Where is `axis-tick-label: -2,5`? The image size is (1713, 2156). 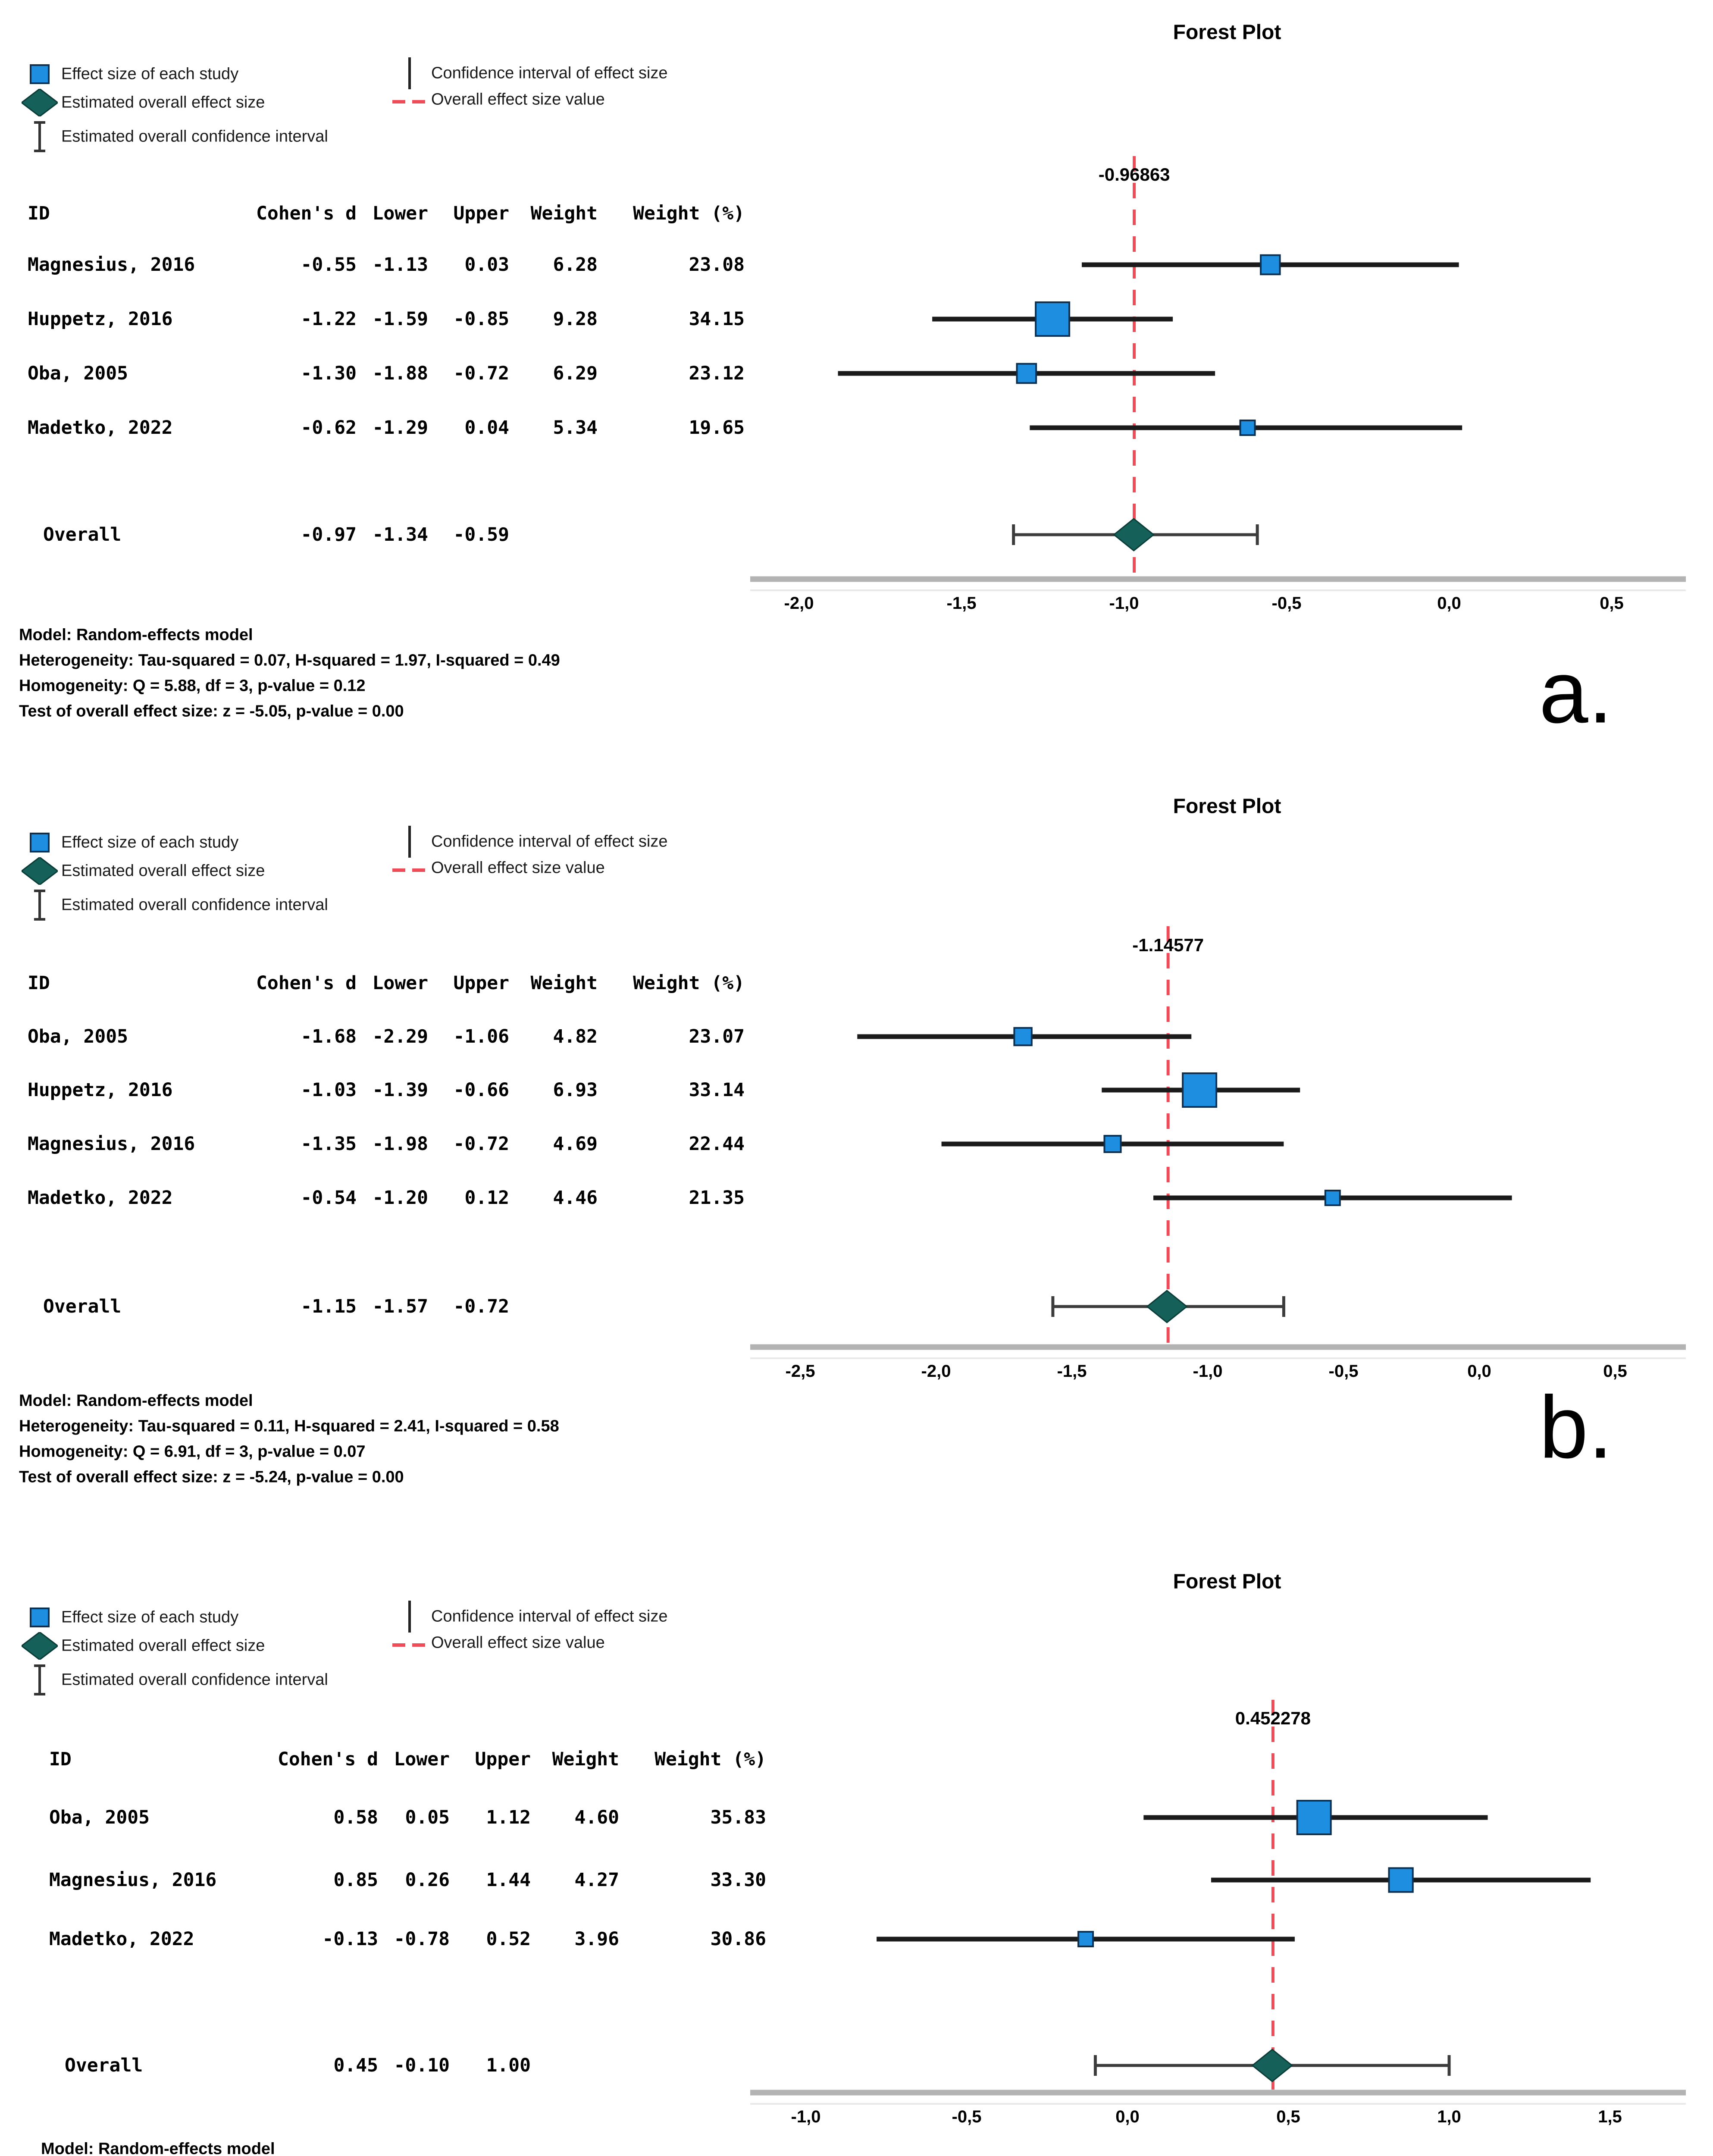
axis-tick-label: -2,5 is located at coordinates (800, 1371).